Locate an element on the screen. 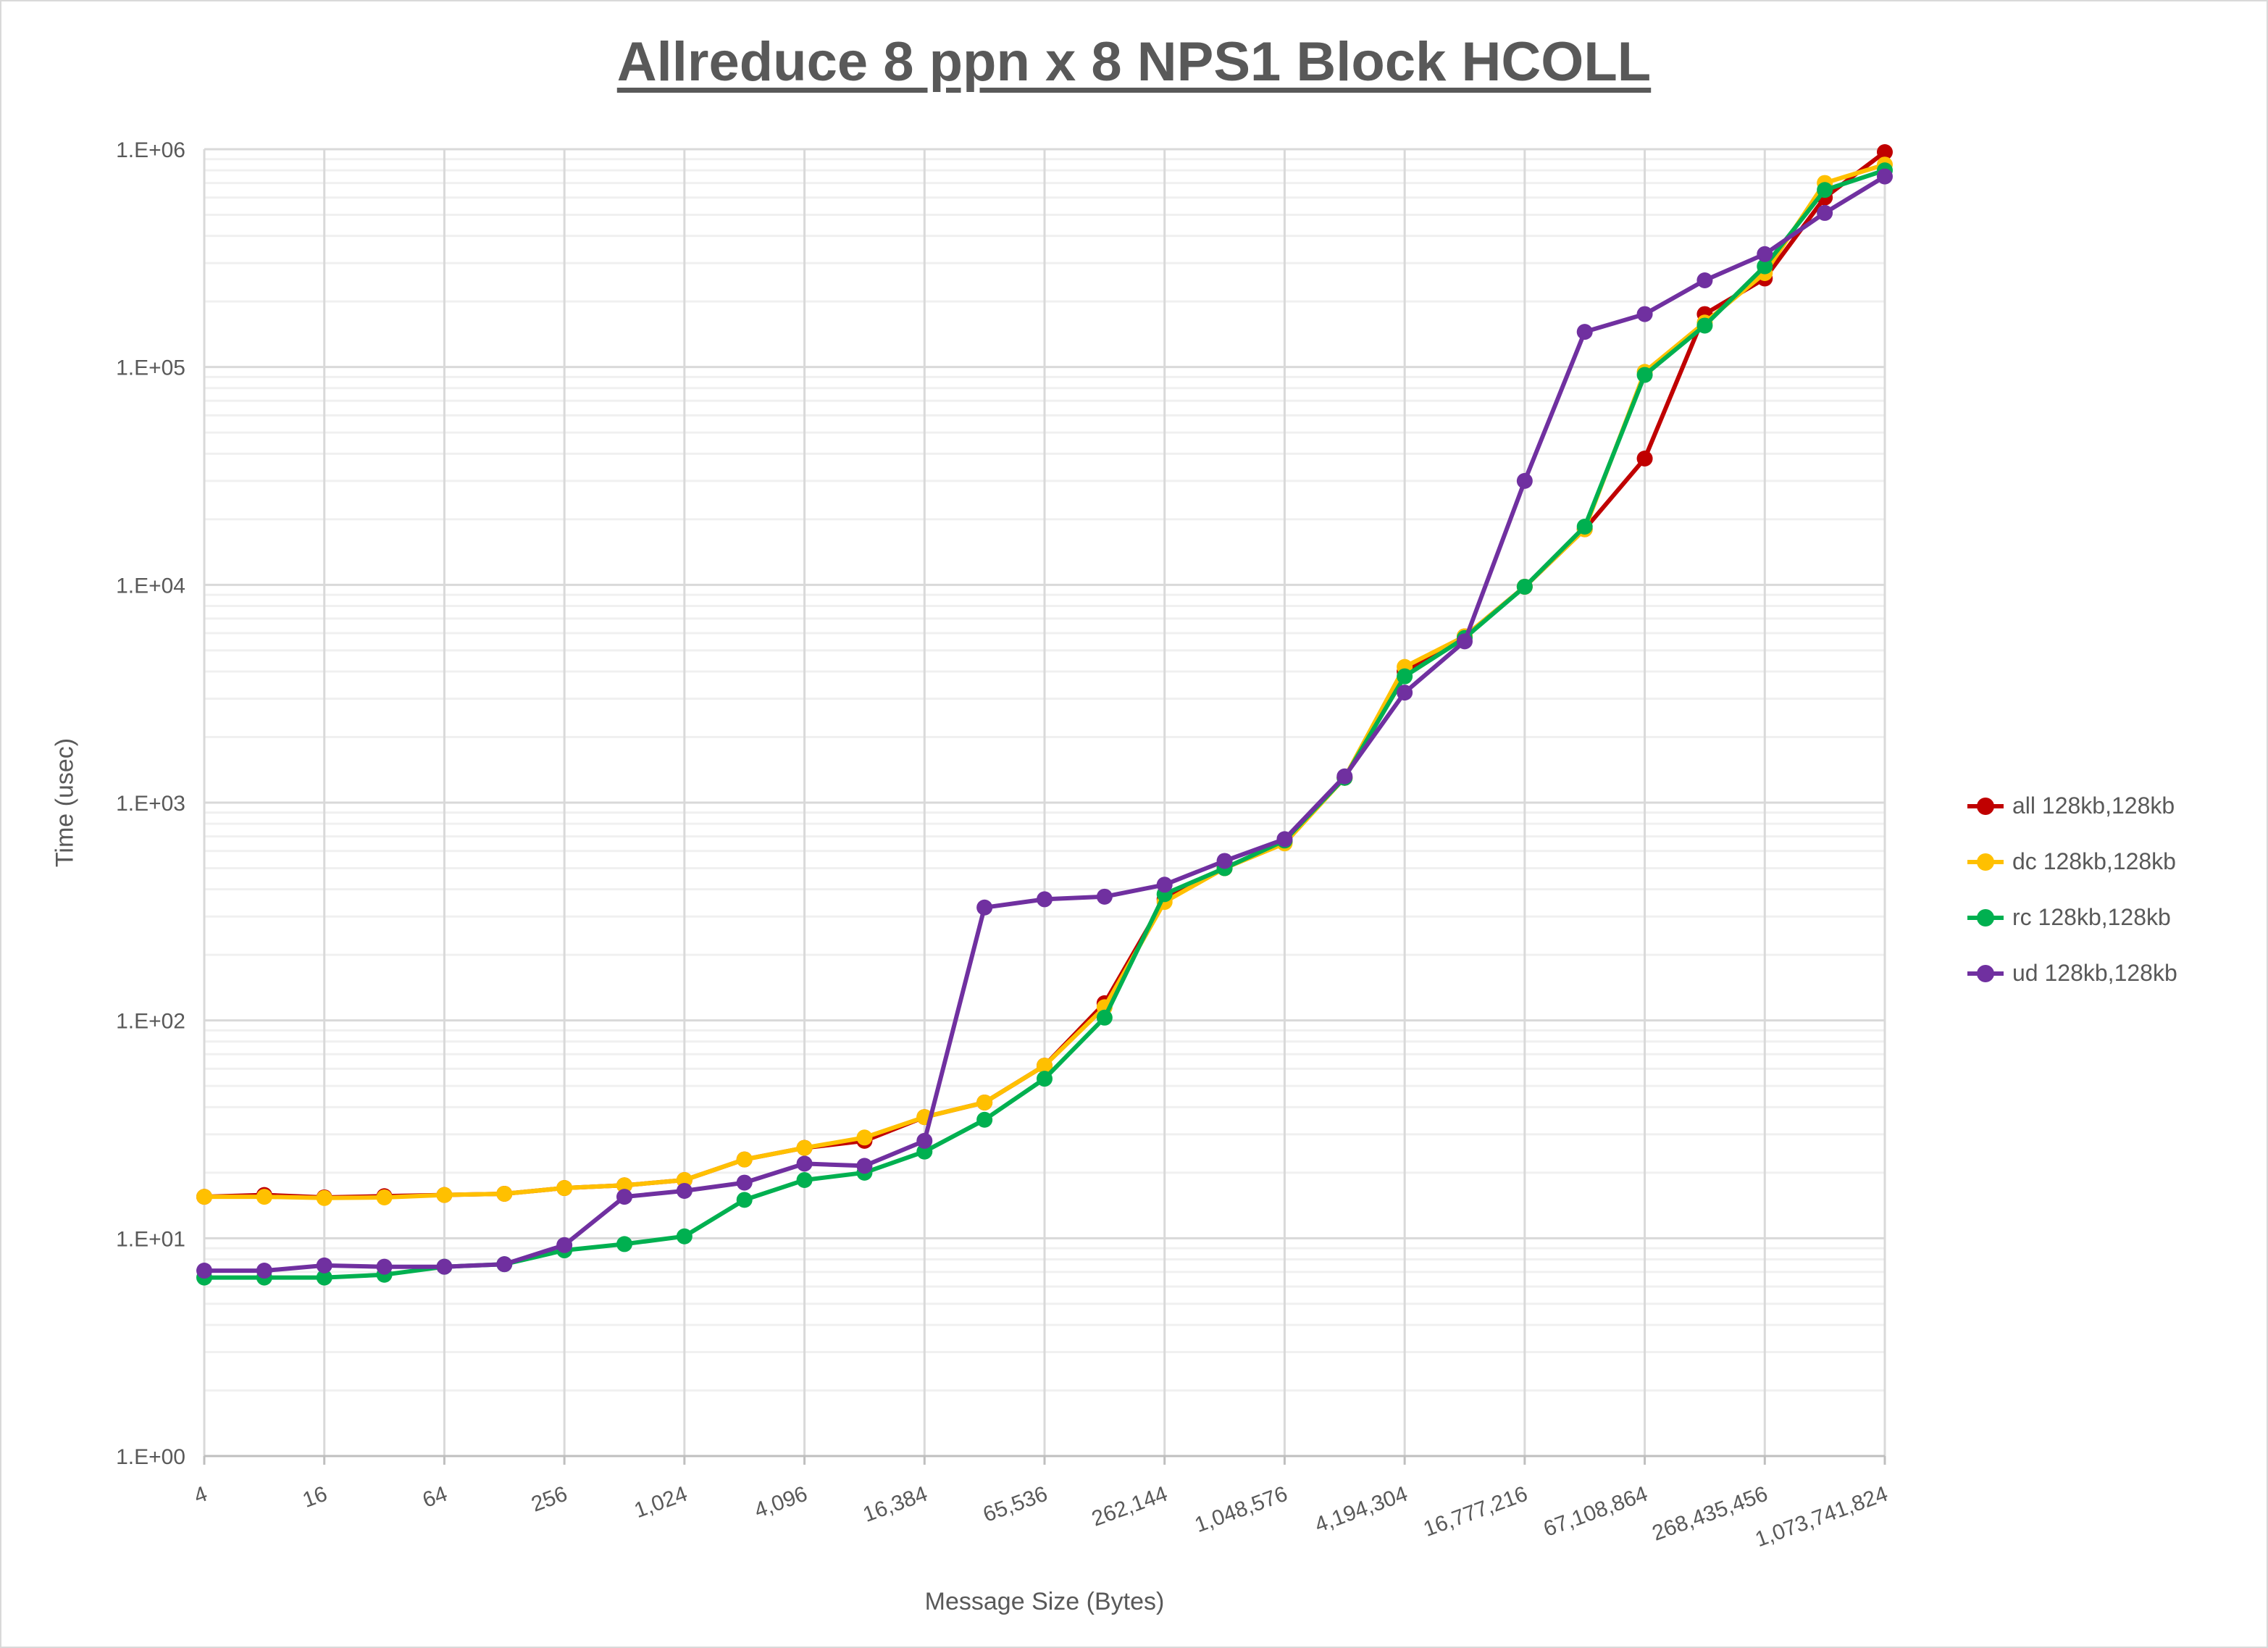 The width and height of the screenshot is (2268, 1648). x-tick-label: 268,435,456 is located at coordinates (1710, 1514).